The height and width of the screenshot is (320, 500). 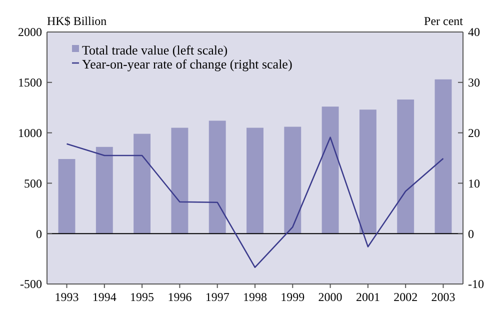 What do you see at coordinates (142, 297) in the screenshot?
I see `x-tick-label: 1995` at bounding box center [142, 297].